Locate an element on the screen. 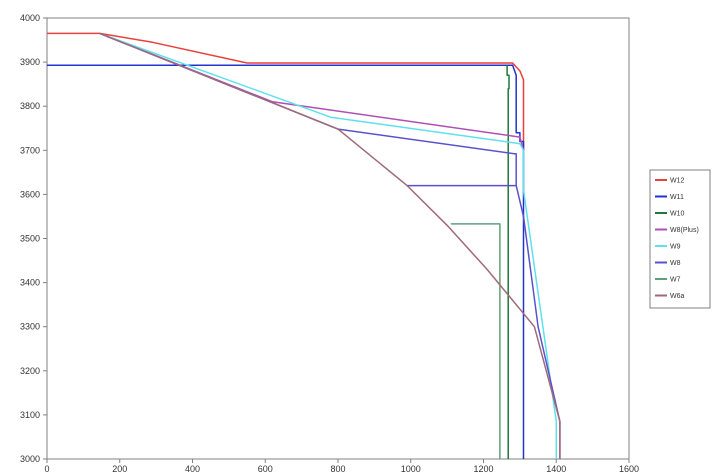 This screenshot has height=476, width=725. legend-label-w8-plus: W8(Plus) is located at coordinates (684, 230).